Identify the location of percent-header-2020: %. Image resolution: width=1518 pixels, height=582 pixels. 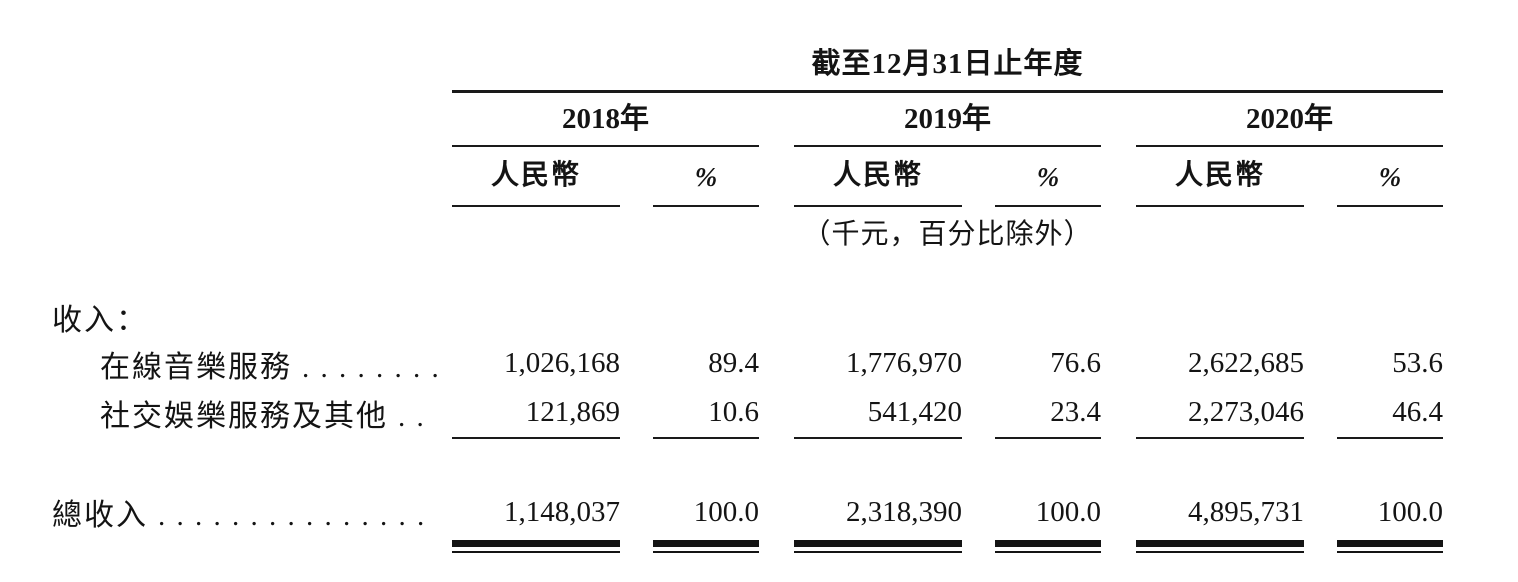
(1390, 177).